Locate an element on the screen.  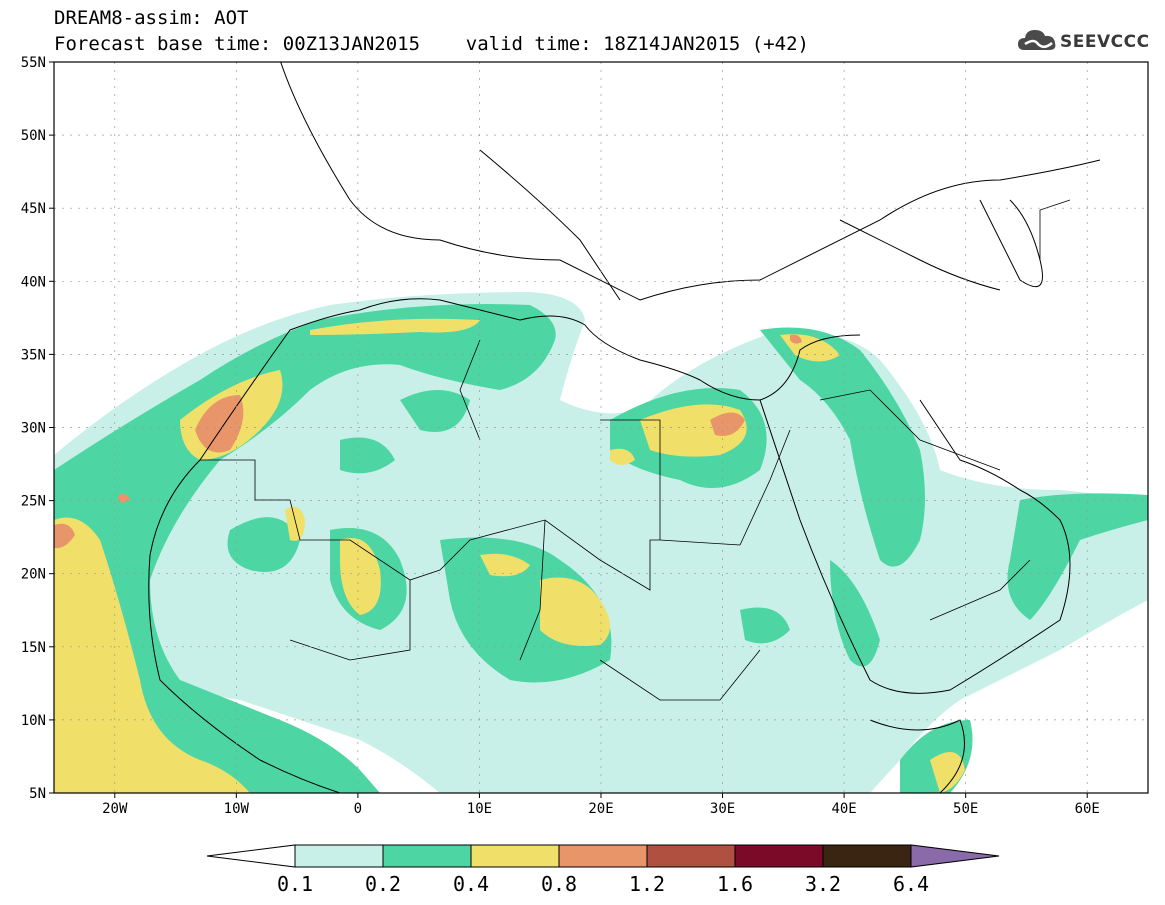
lat-label: 45N is located at coordinates (33, 209).